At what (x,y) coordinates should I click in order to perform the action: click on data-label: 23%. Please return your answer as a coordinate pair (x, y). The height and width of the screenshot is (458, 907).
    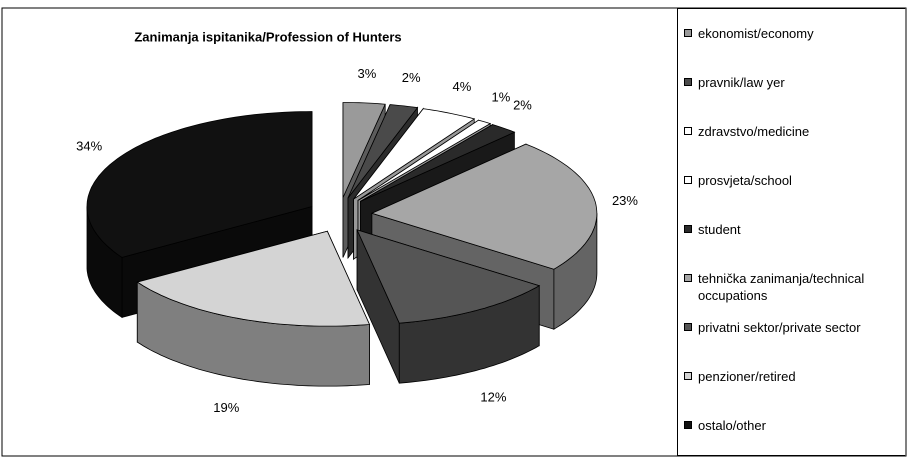
    Looking at the image, I should click on (625, 200).